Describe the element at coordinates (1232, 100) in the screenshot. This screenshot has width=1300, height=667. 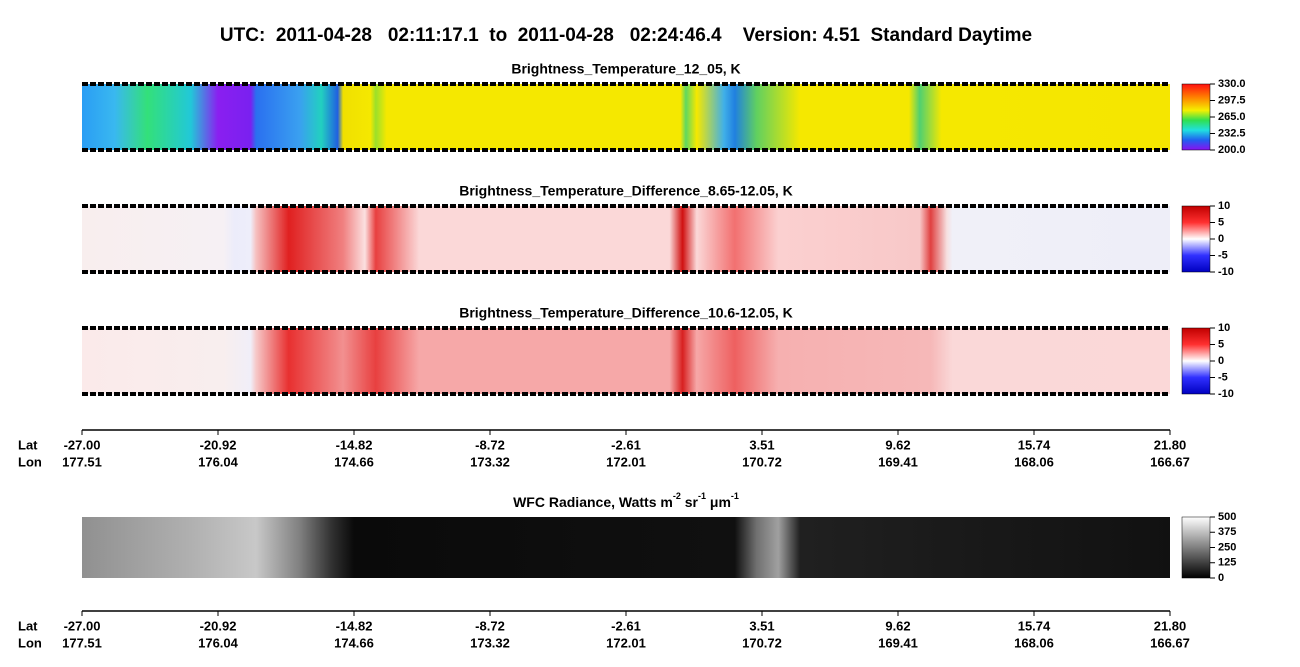
I see `colorbar-tick-label: 297.5` at that location.